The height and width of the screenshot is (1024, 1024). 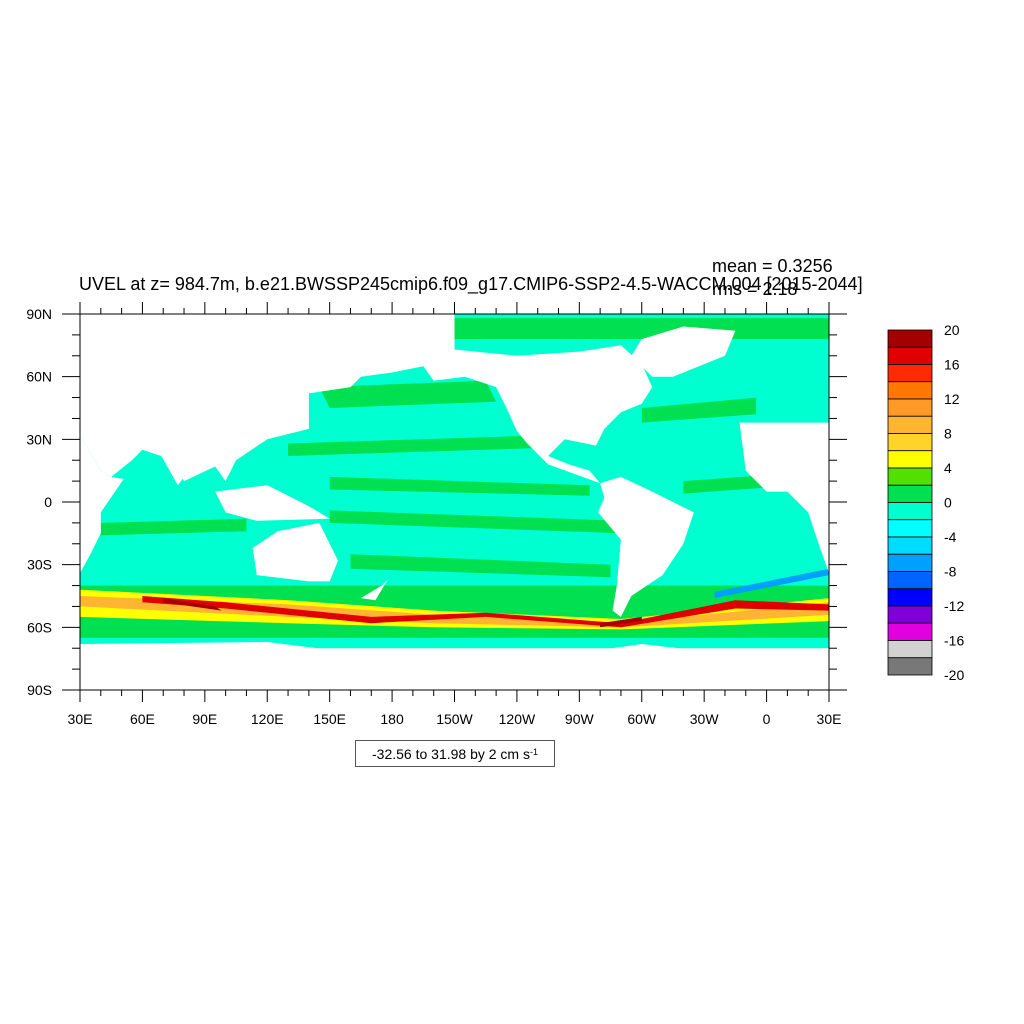 I want to click on lat-tick-label: 90S, so click(x=39, y=690).